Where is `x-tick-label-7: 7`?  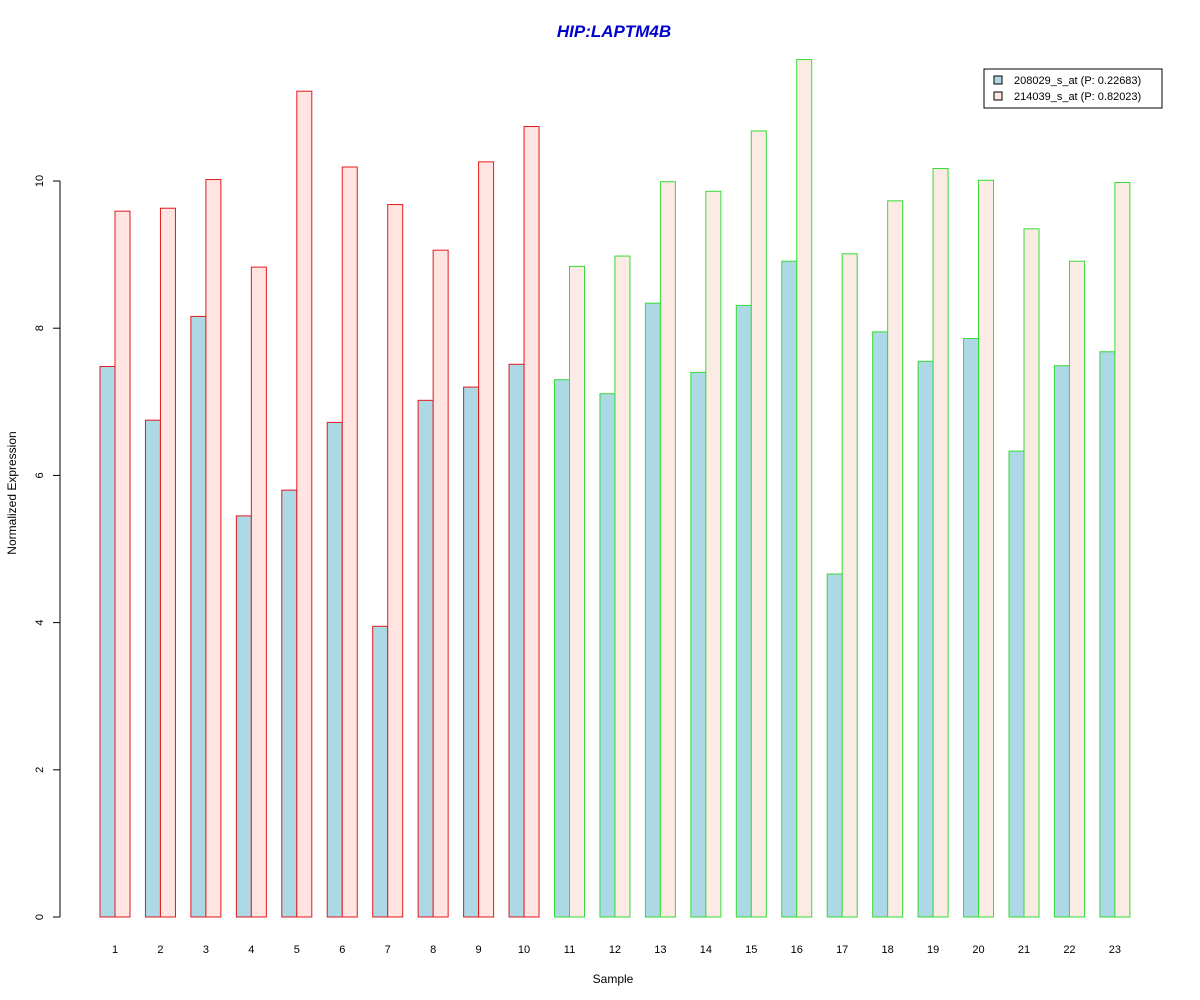
x-tick-label-7: 7 is located at coordinates (388, 950).